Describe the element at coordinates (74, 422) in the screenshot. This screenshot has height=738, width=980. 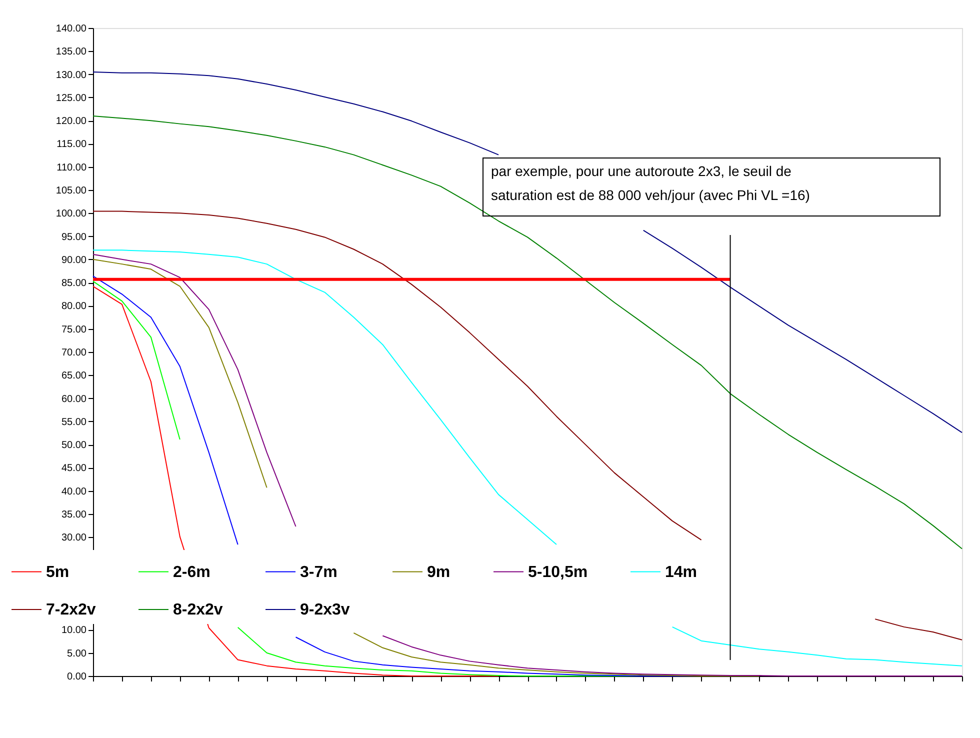
I see `y-tick-label: 55.00` at that location.